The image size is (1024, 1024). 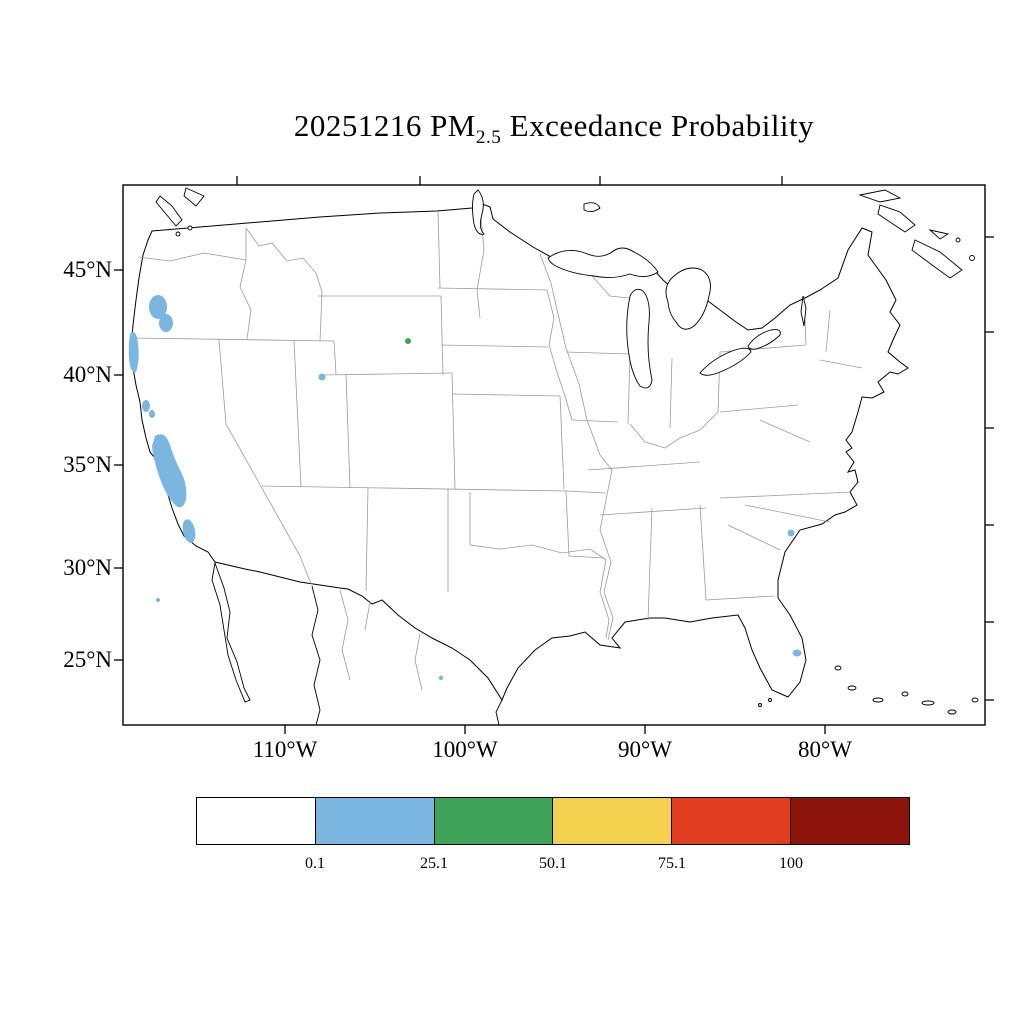 I want to click on colorbar-tick-label: 100, so click(x=791, y=863).